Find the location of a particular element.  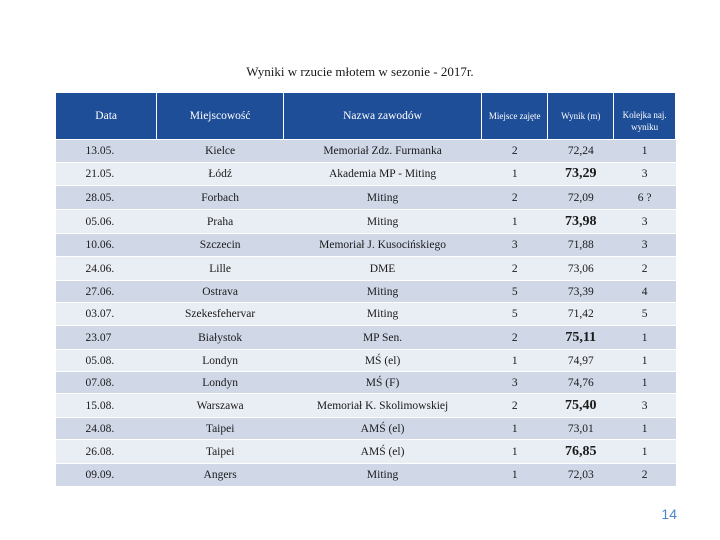

table-row: 03.07. Szekesfehervar Miting 5 71,42 5 is located at coordinates (365, 314).